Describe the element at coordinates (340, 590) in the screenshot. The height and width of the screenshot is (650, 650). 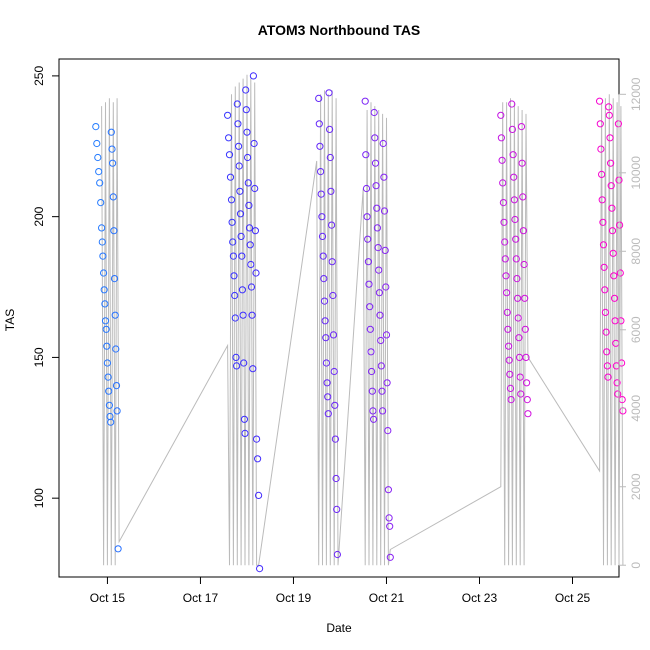
I see `x-axis: Oct 15 Oct 17 Oct 19 Oct 21 Oct 23 Oct 25` at that location.